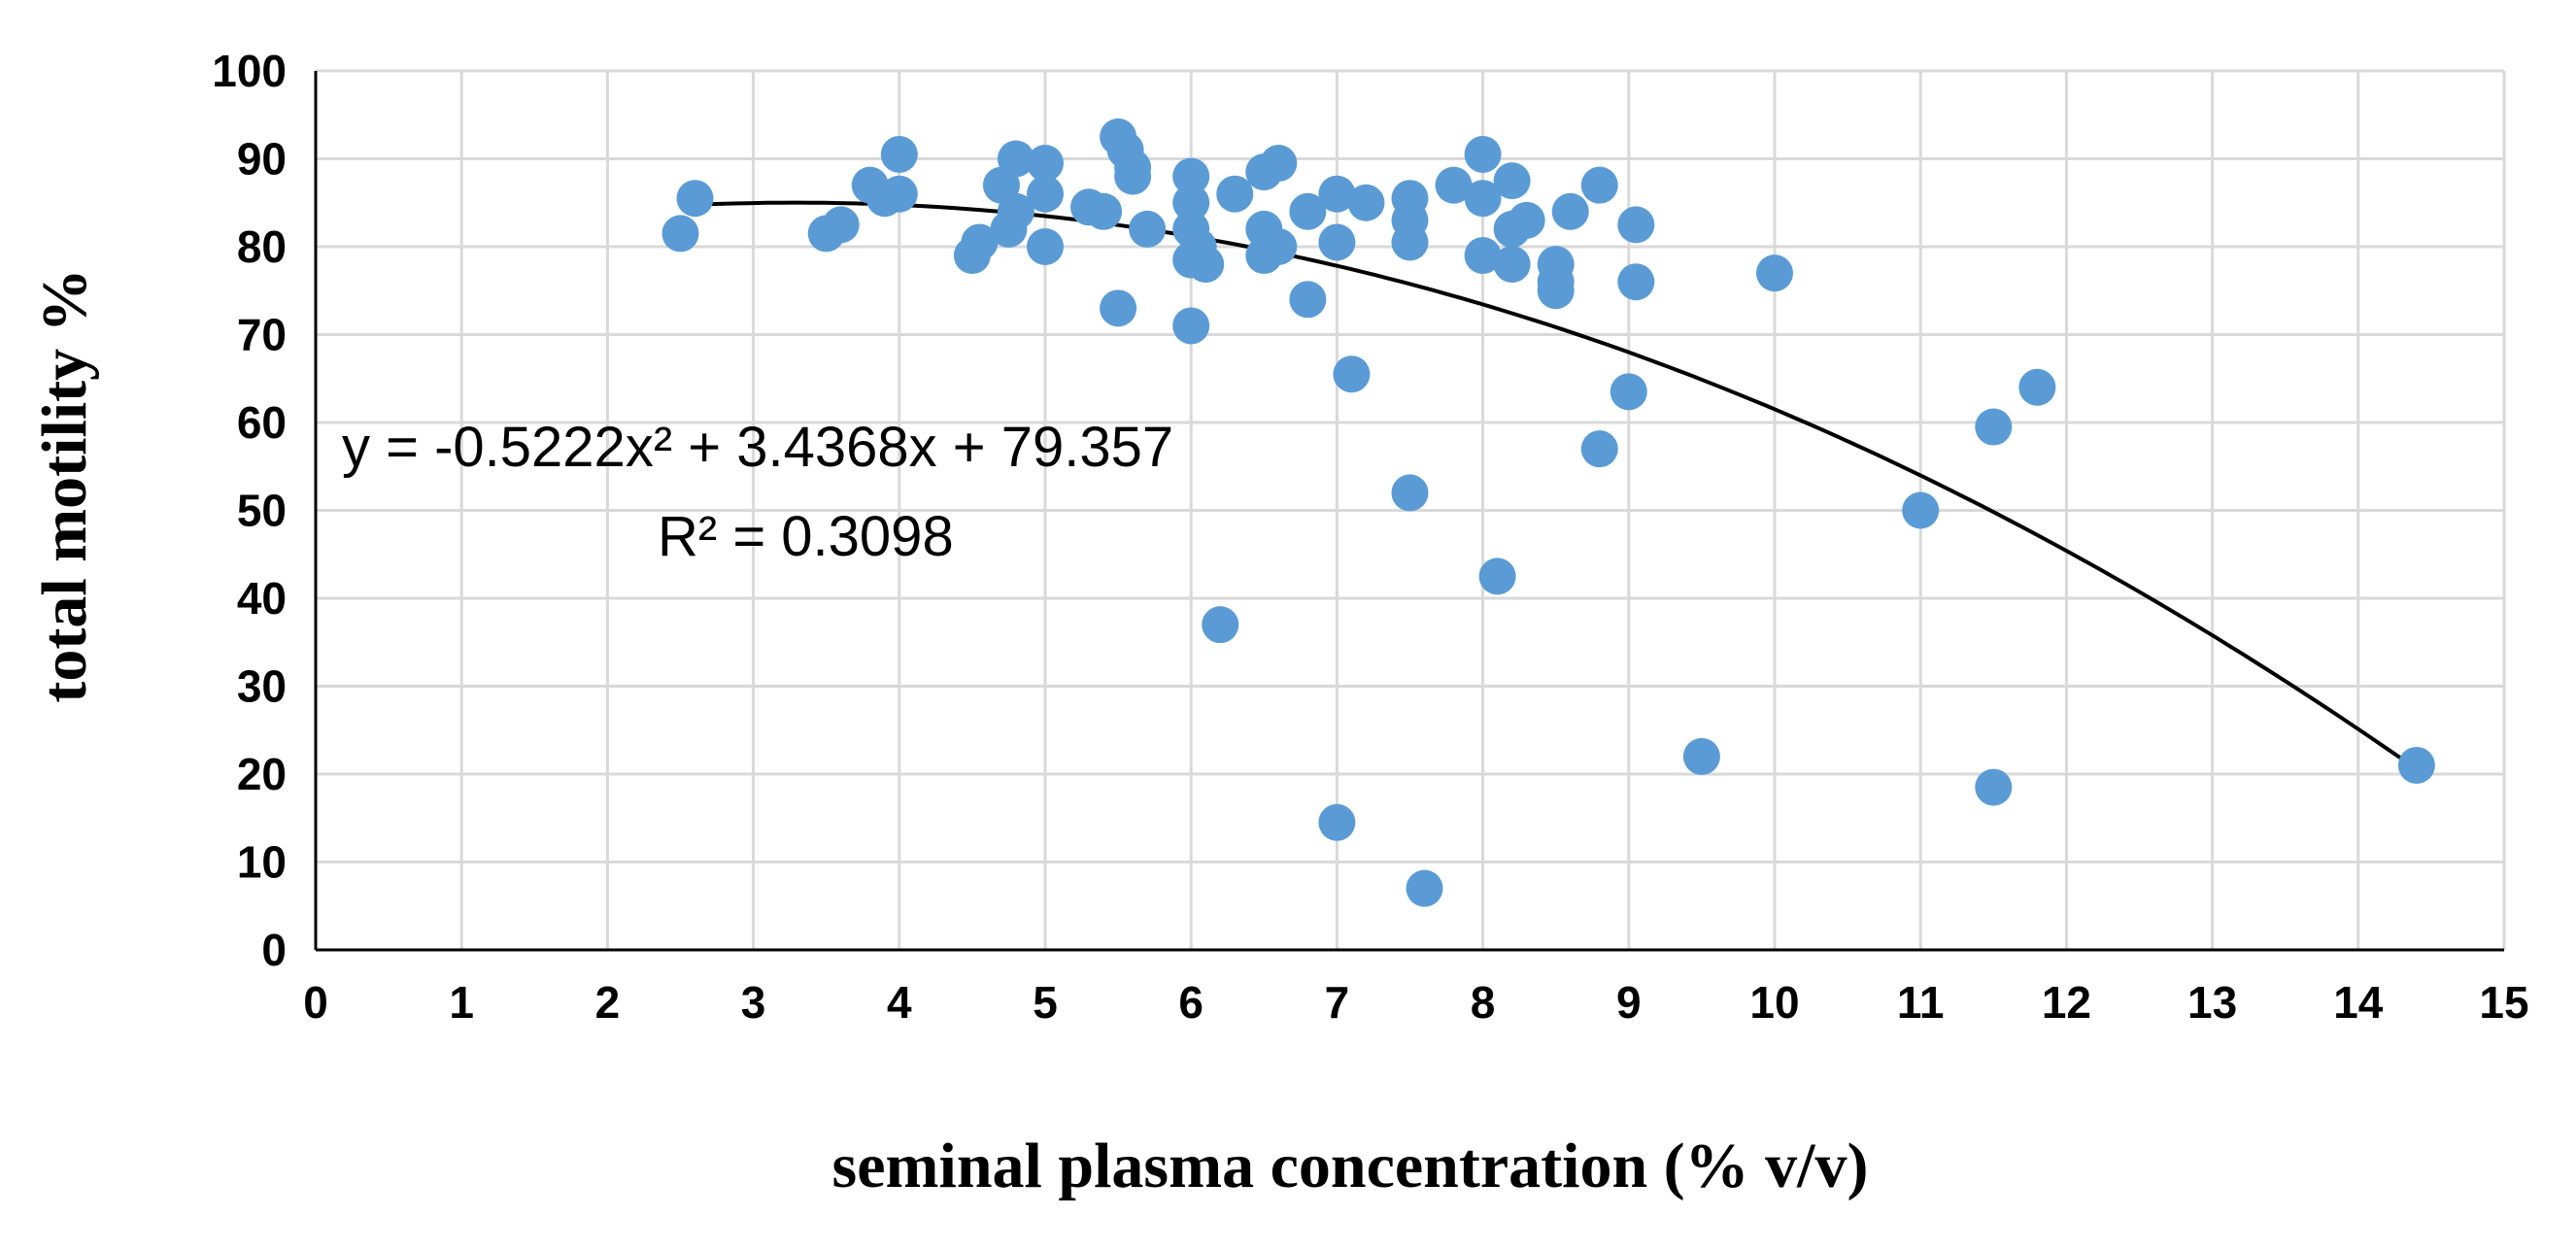  Describe the element at coordinates (262, 687) in the screenshot. I see `y-tick-label: 30` at that location.